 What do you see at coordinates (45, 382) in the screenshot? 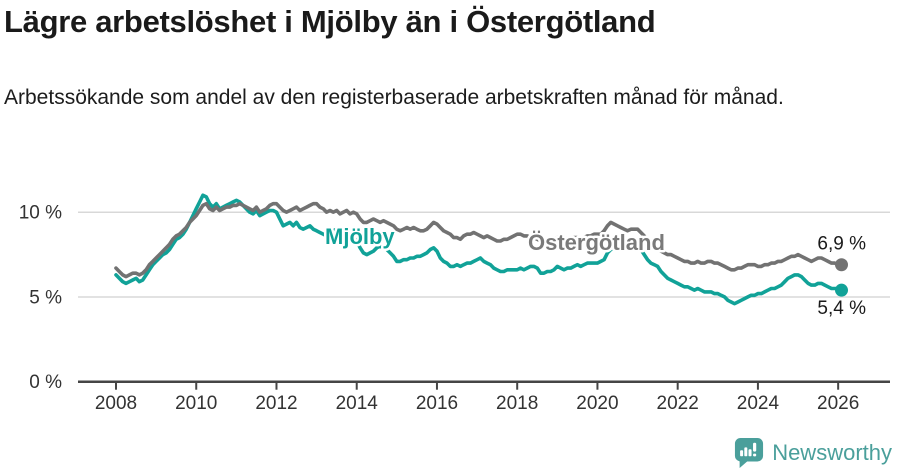
I see `y-tick-label: 0 %` at bounding box center [45, 382].